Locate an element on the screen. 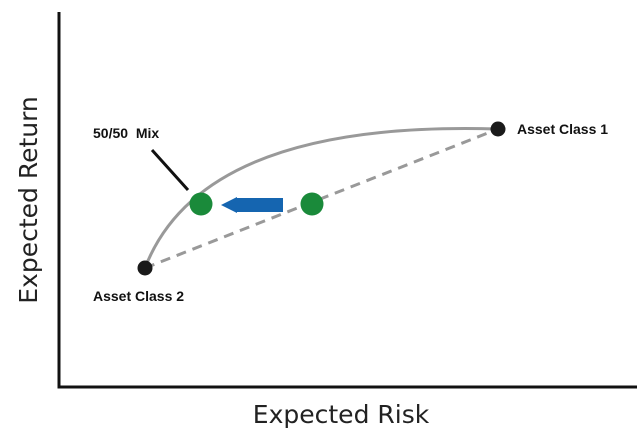  mix-label: 50/50 Mix is located at coordinates (126, 133).